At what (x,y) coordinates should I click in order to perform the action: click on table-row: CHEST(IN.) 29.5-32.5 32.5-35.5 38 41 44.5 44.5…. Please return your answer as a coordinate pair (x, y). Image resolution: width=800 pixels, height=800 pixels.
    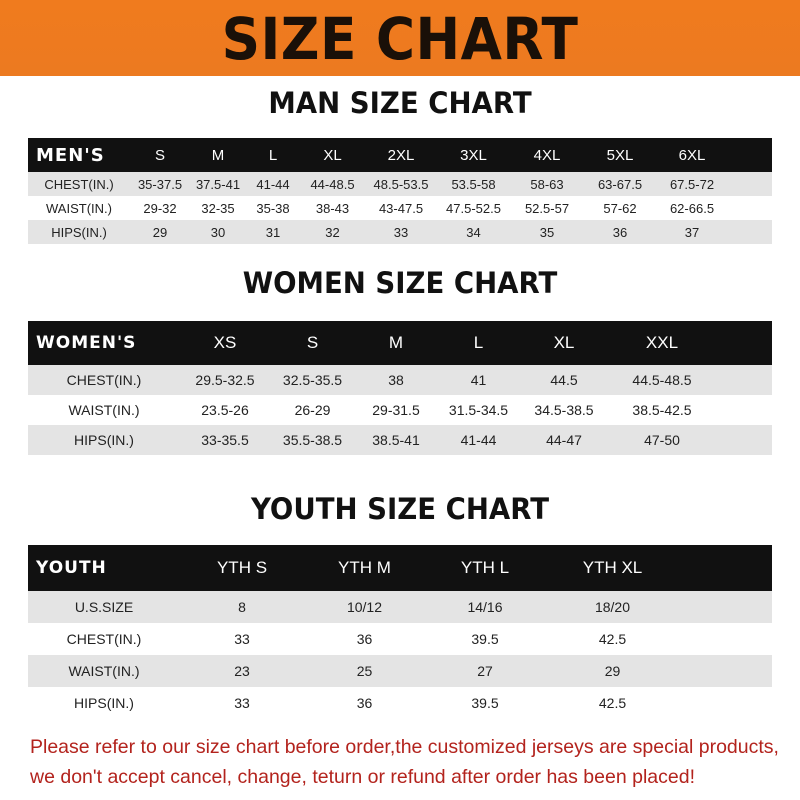
    Looking at the image, I should click on (400, 380).